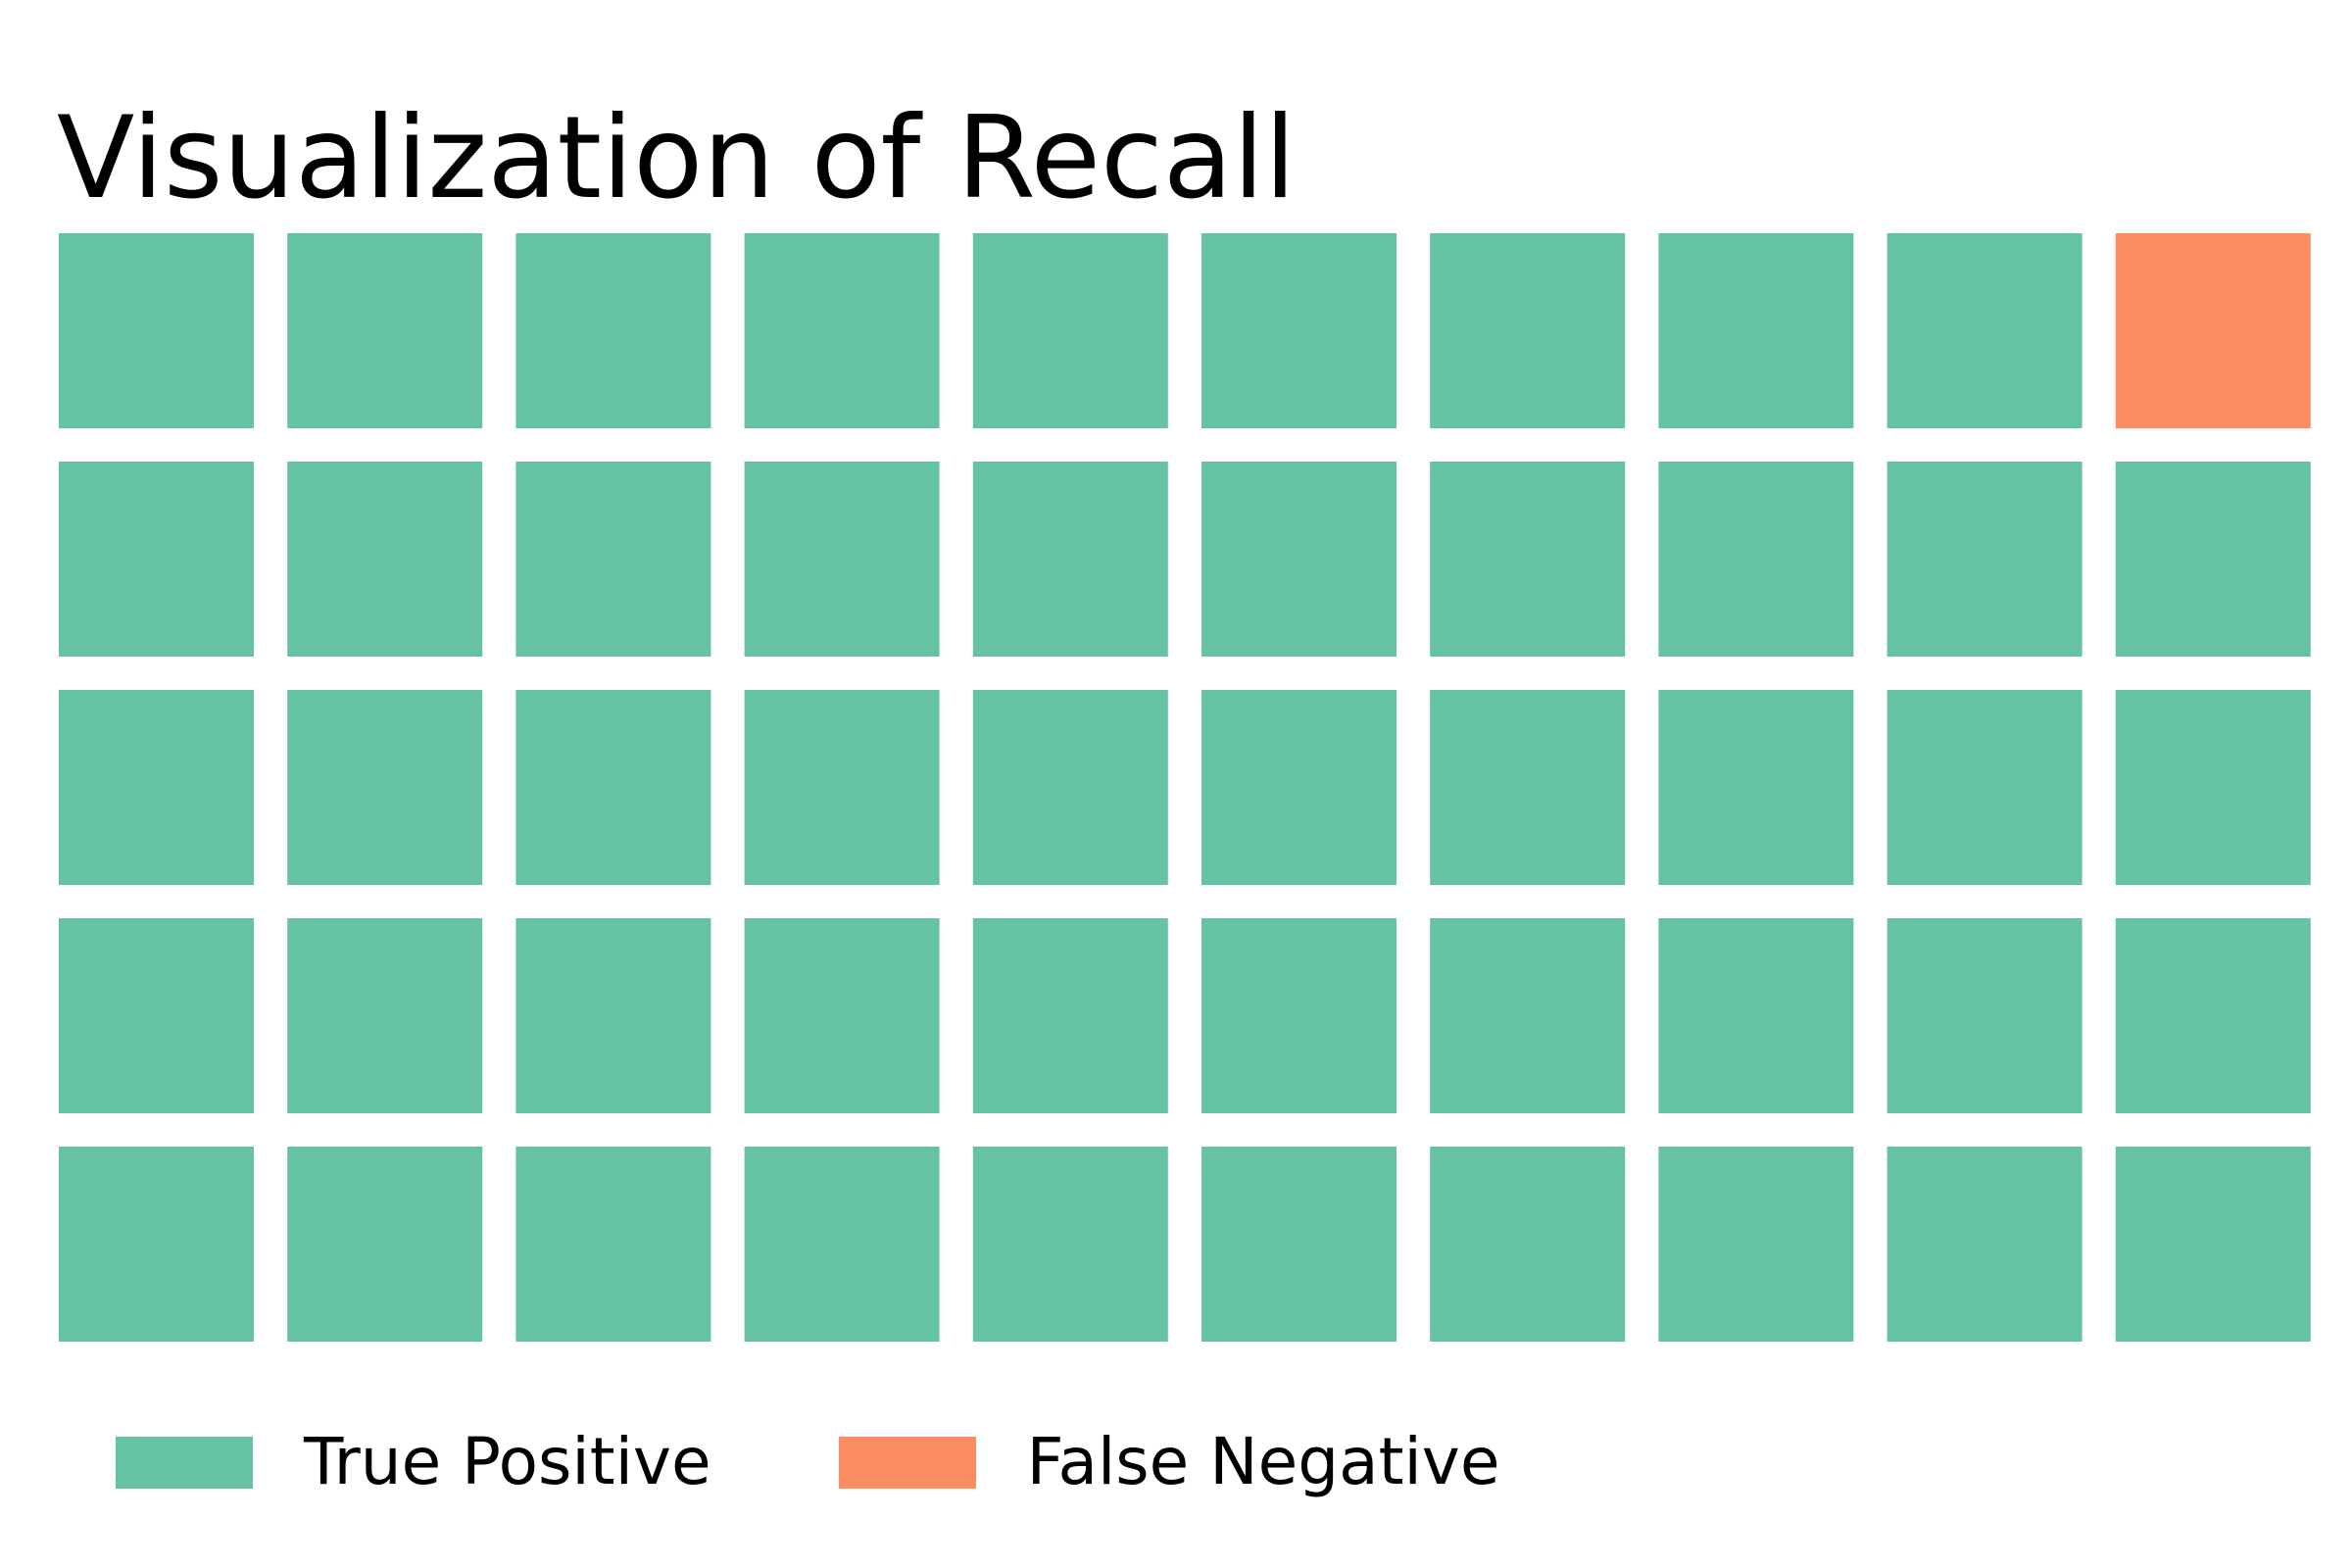 The image size is (2352, 1568). What do you see at coordinates (184, 1462) in the screenshot?
I see `legend-swatch-true-positive` at bounding box center [184, 1462].